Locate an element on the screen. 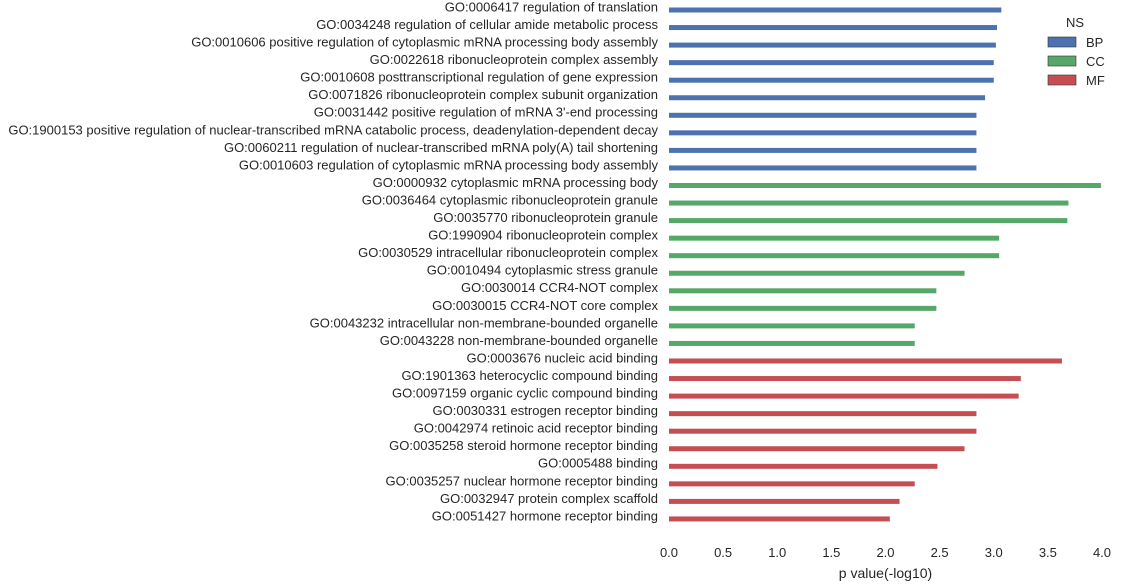 Image resolution: width=1131 pixels, height=587 pixels. category-label: GO:0030015 CCR4-NOT core complex is located at coordinates (545, 305).